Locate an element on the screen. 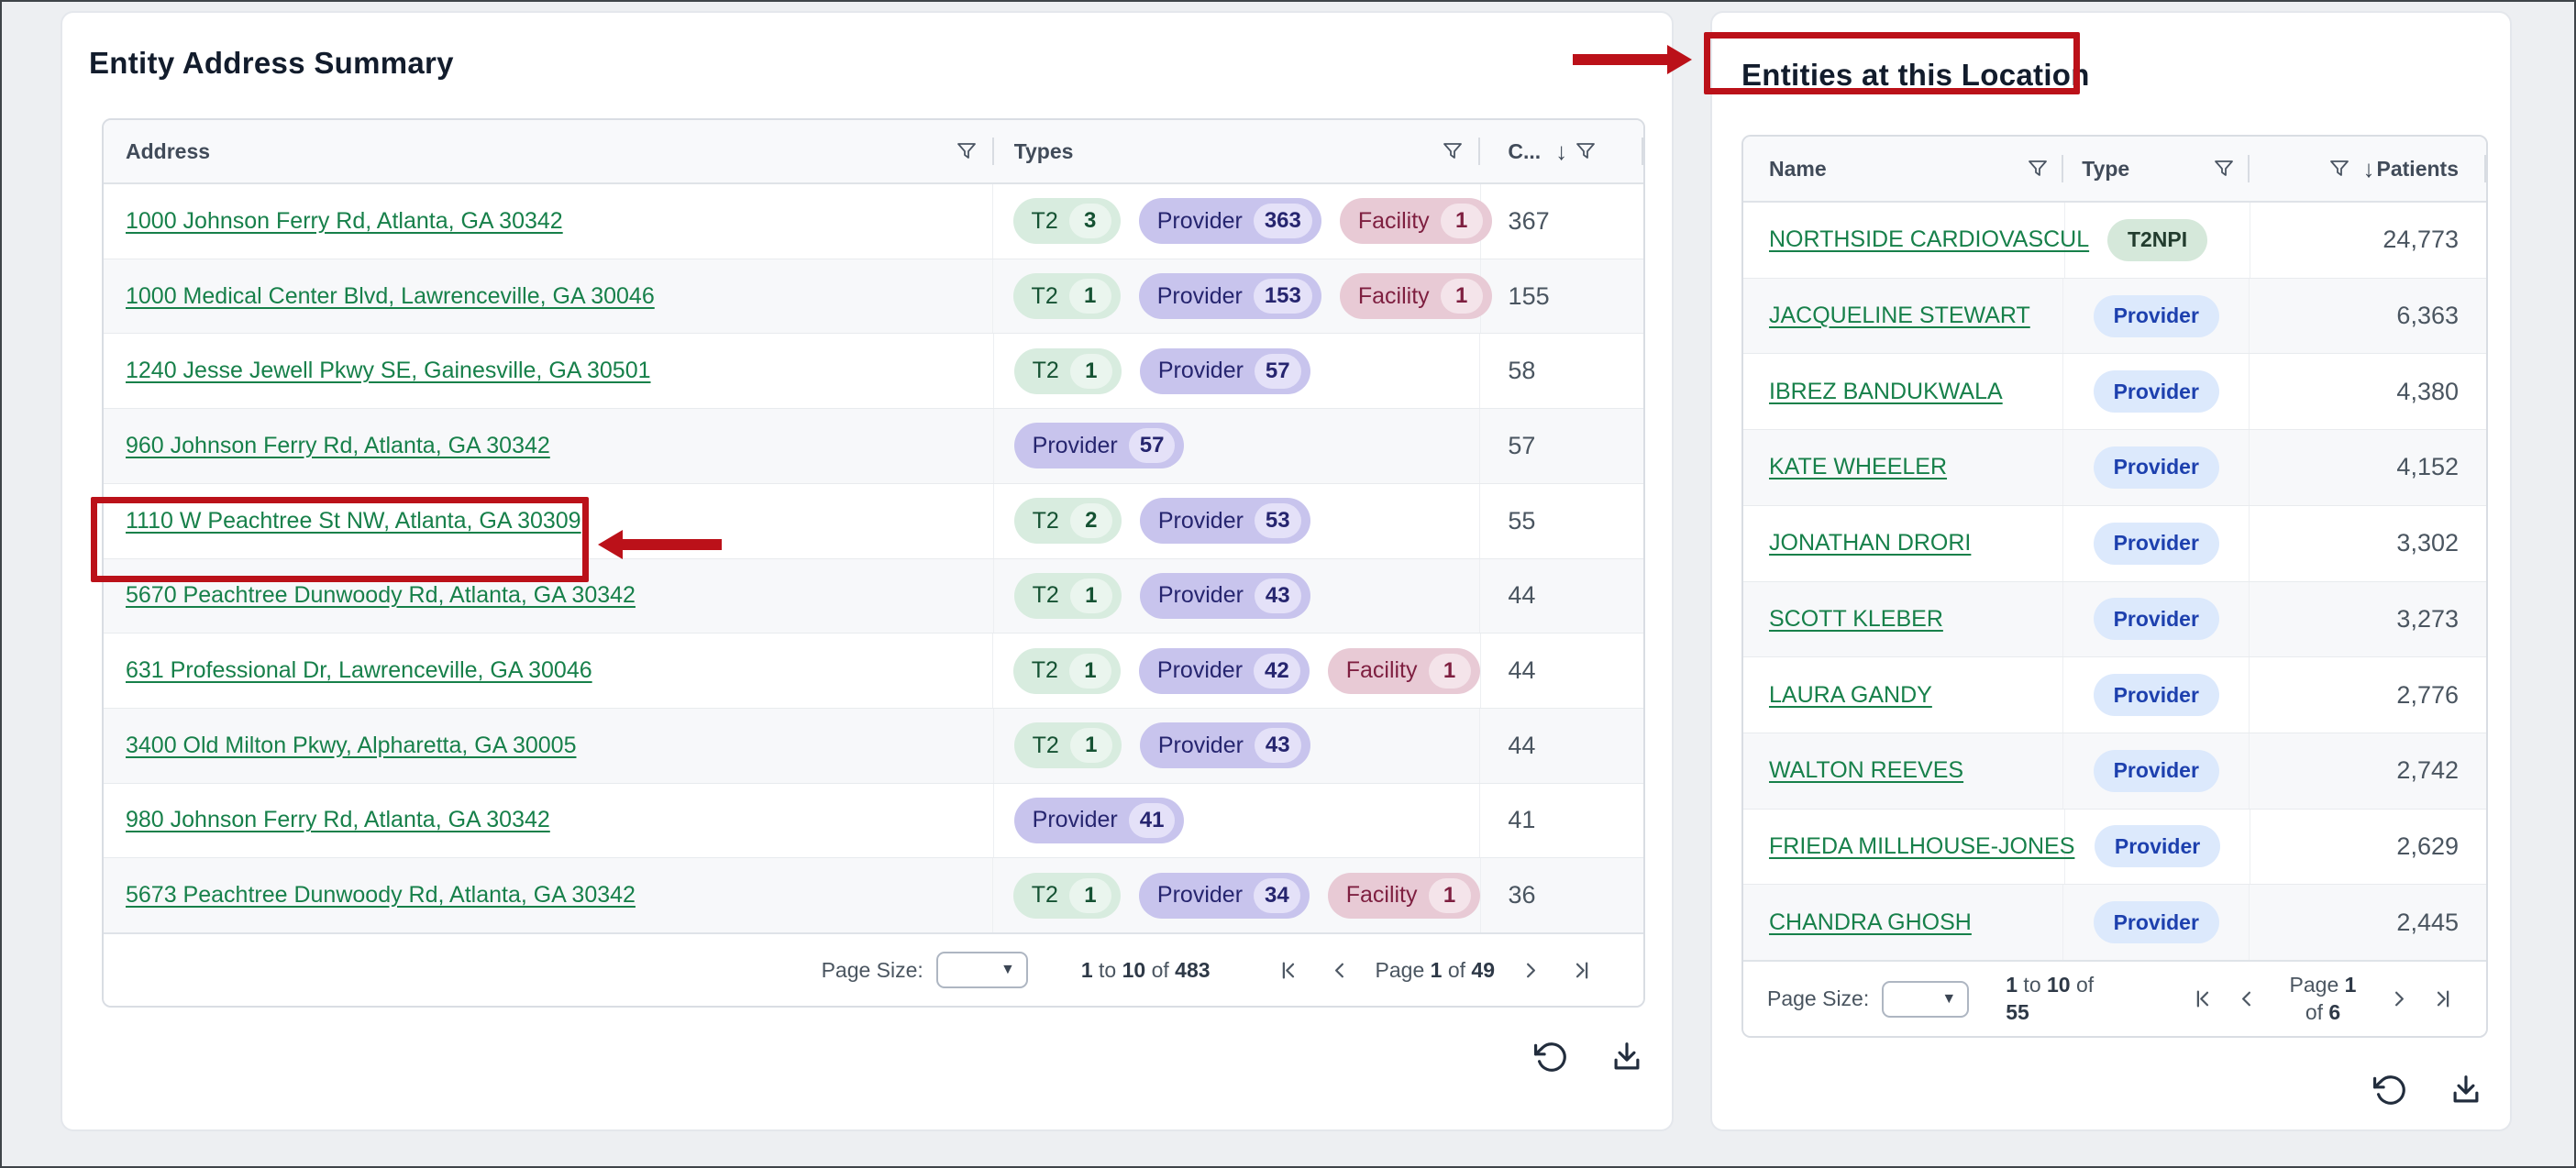 The height and width of the screenshot is (1168, 2576). column-header-patients: ↓ Patients is located at coordinates (2368, 169).